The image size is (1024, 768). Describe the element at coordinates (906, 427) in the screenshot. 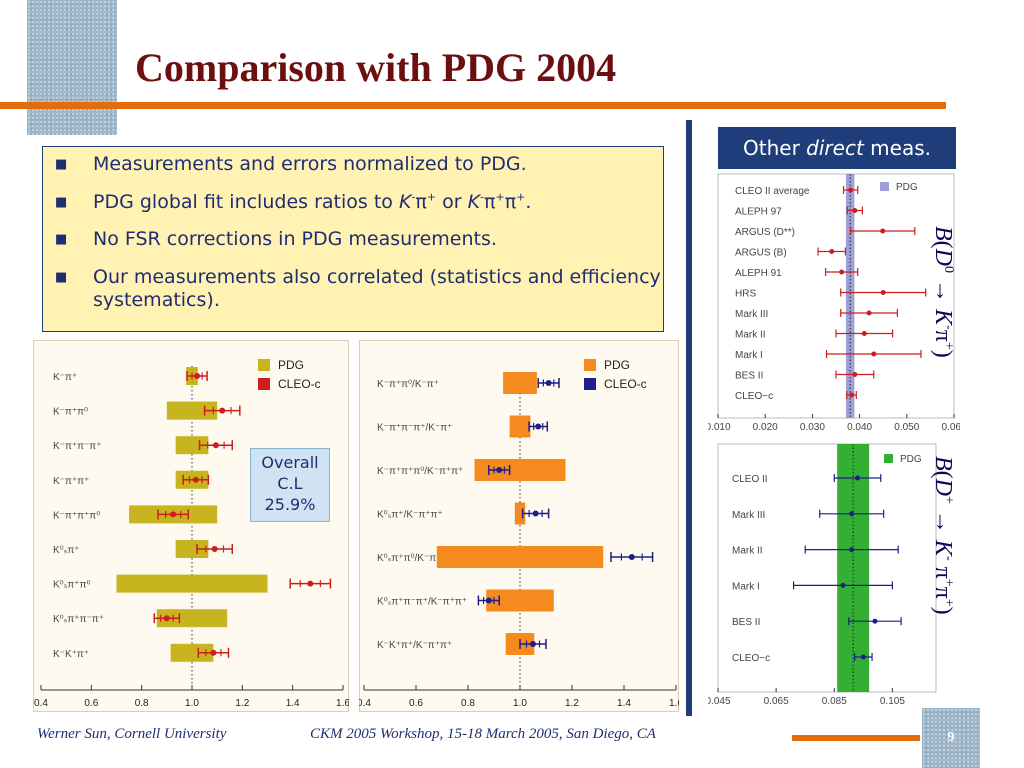

I see `x-tick-label: 0.050` at that location.